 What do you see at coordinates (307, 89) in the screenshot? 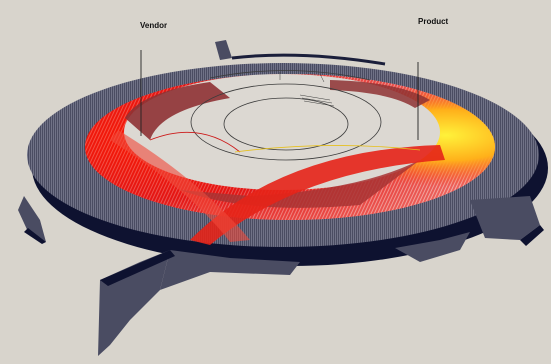
I see `inner-ticks` at bounding box center [307, 89].